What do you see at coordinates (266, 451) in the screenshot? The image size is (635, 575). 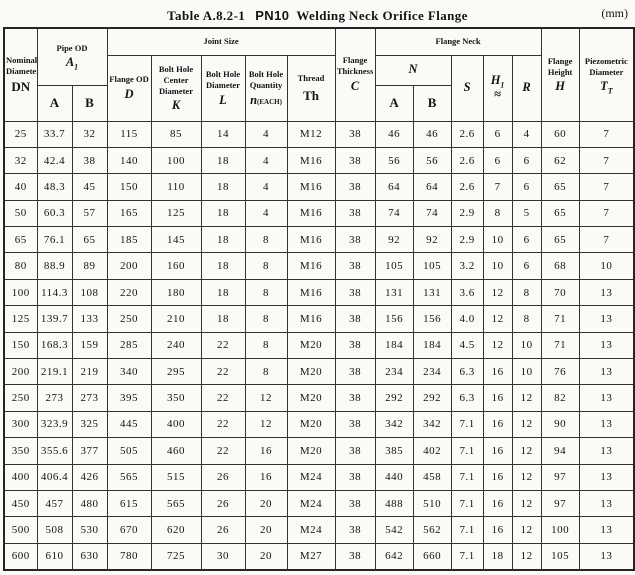 I see `cell-bolt-hole-qty-n: 16` at bounding box center [266, 451].